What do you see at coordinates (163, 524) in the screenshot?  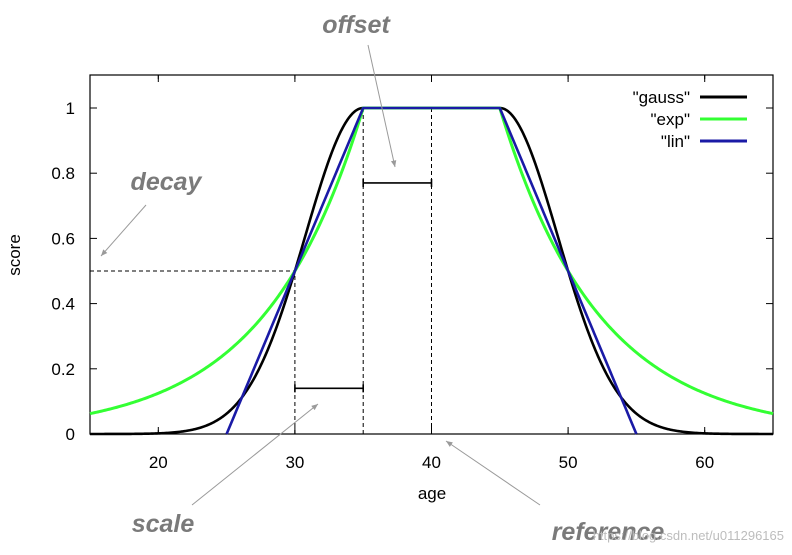 I see `annotation-scale: scale` at bounding box center [163, 524].